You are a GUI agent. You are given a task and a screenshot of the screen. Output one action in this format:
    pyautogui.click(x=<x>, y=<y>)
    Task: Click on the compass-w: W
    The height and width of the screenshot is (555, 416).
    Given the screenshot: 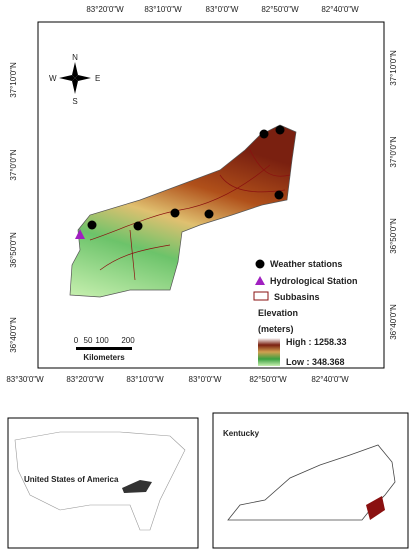 What is the action you would take?
    pyautogui.click(x=53, y=78)
    